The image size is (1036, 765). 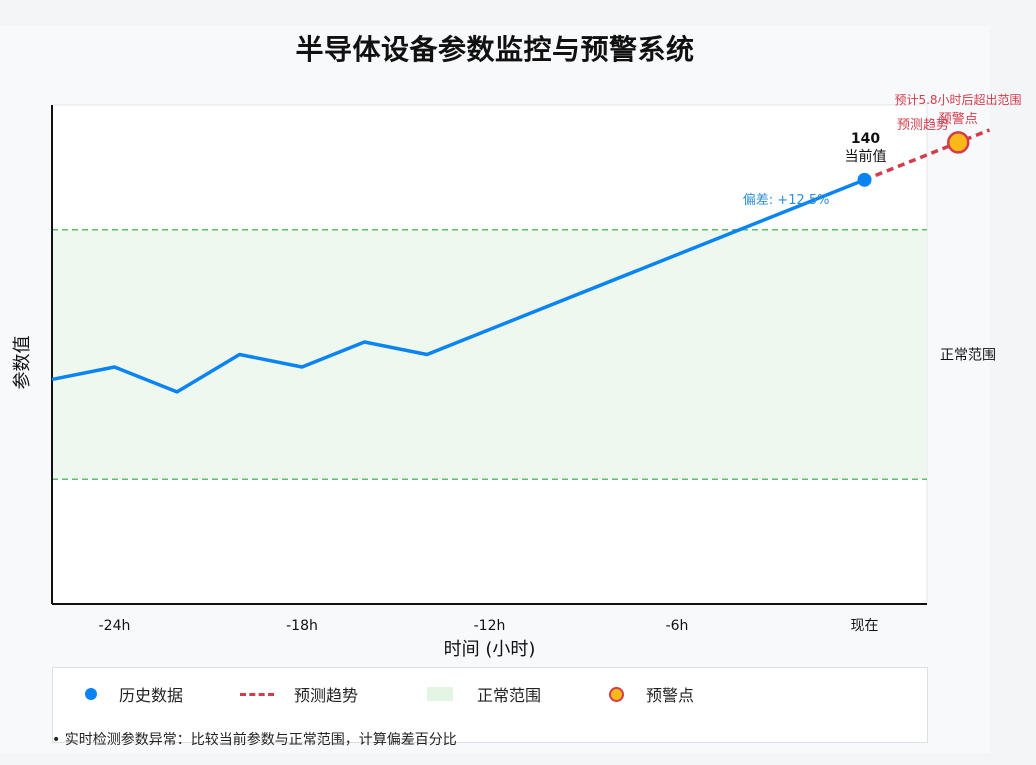 I want to click on normal-range-label: 正常范围, so click(x=968, y=355).